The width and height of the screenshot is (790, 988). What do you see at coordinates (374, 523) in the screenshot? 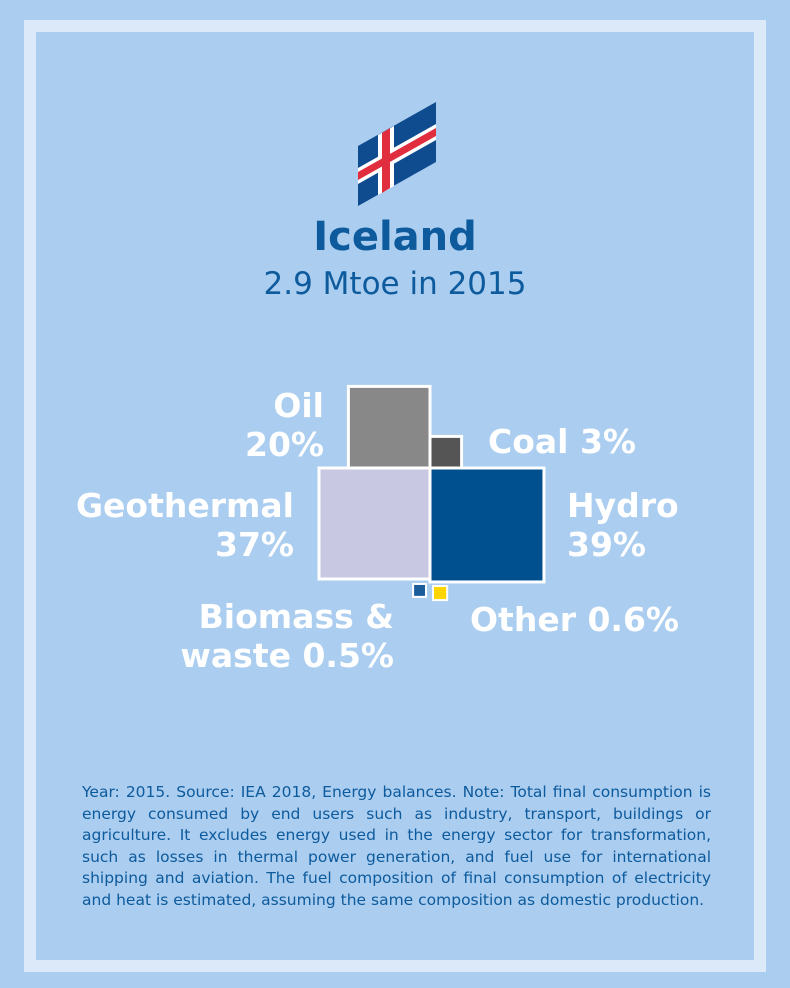
I see `square-geothermal` at bounding box center [374, 523].